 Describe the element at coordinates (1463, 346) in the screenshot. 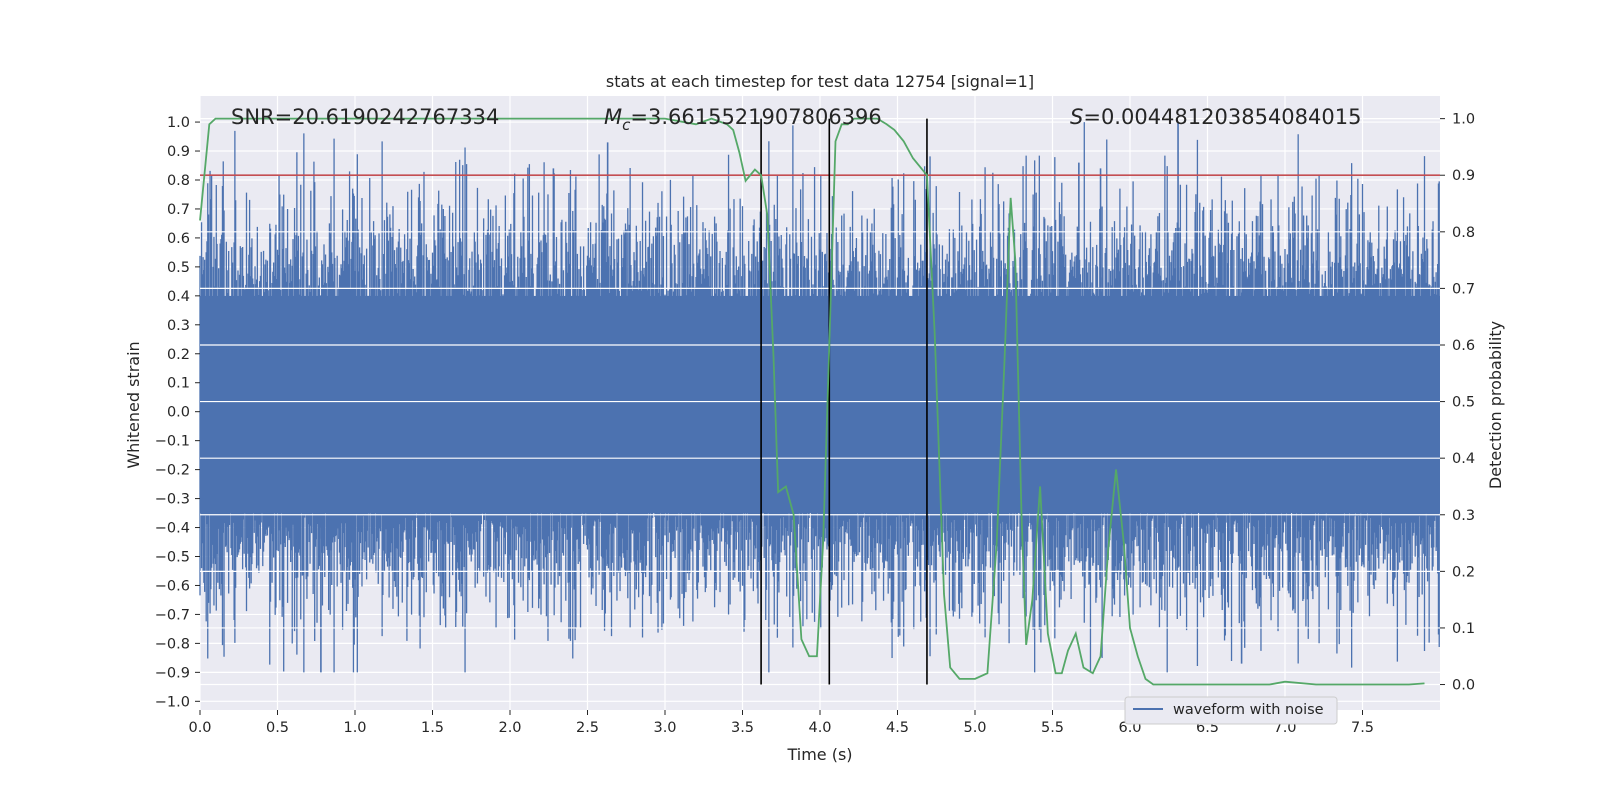

I see `y-right-tick-label: 0.6` at that location.